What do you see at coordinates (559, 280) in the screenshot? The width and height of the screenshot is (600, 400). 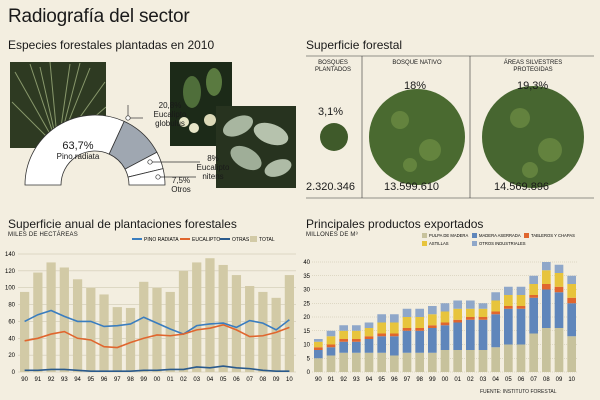 I see `exp-bar-09-astillas` at bounding box center [559, 280].